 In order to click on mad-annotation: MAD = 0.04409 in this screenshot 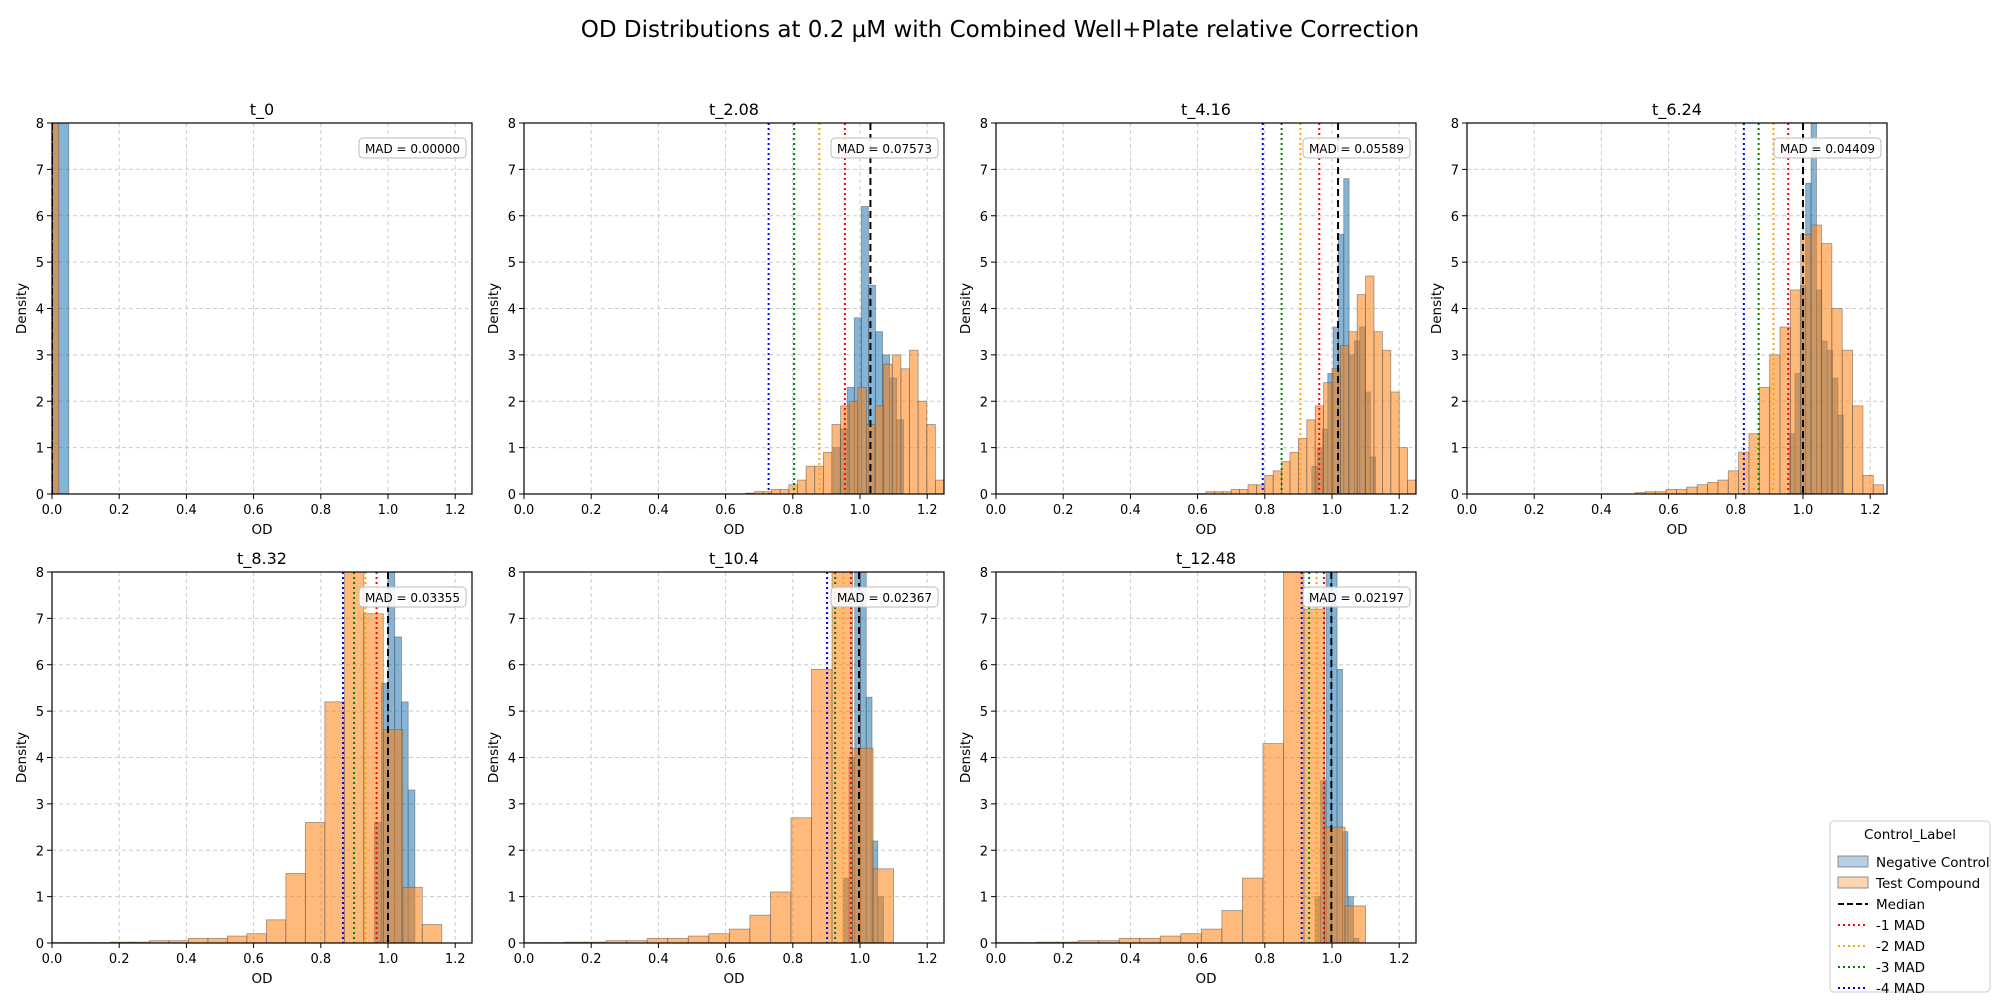, I will do `click(1827, 149)`.